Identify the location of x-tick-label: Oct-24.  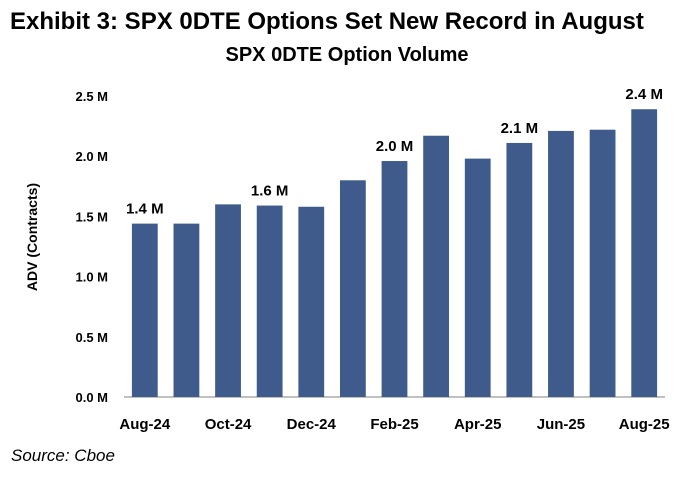
(228, 424).